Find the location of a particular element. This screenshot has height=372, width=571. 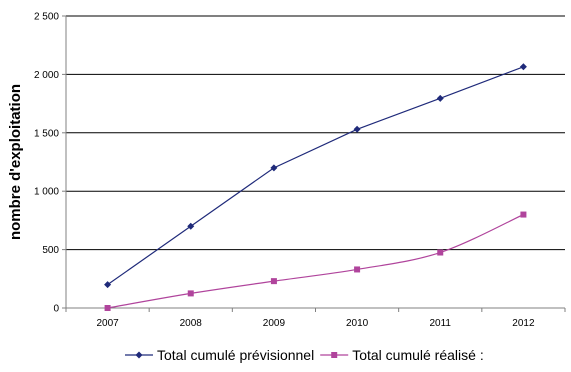

y-tick-label: 1 500 is located at coordinates (46, 133).